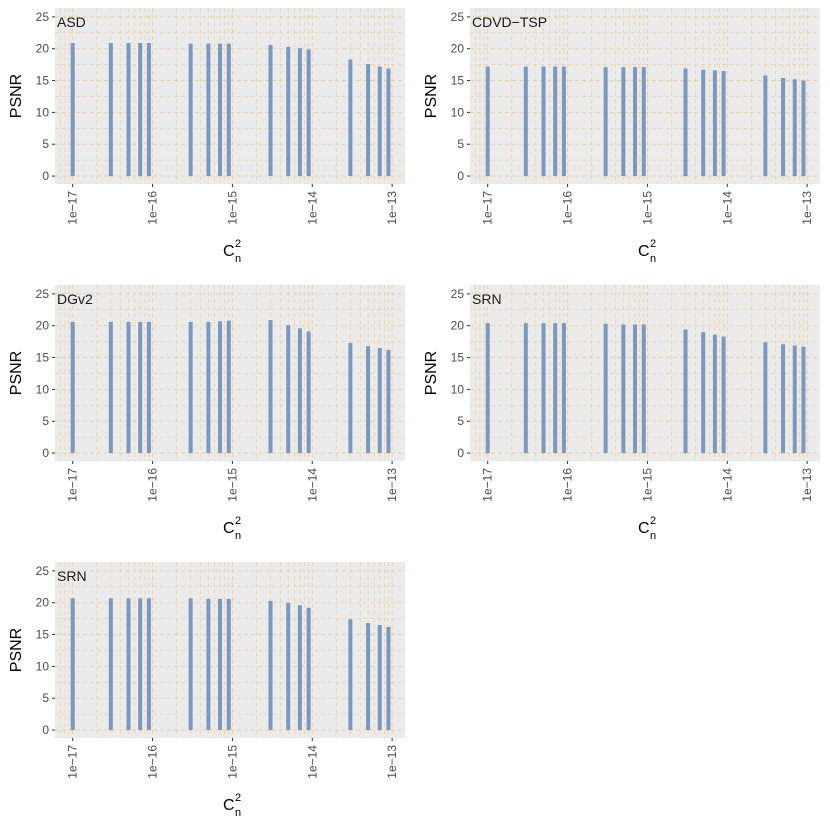 The height and width of the screenshot is (830, 830). What do you see at coordinates (75, 299) in the screenshot?
I see `panel-title: DGv2` at bounding box center [75, 299].